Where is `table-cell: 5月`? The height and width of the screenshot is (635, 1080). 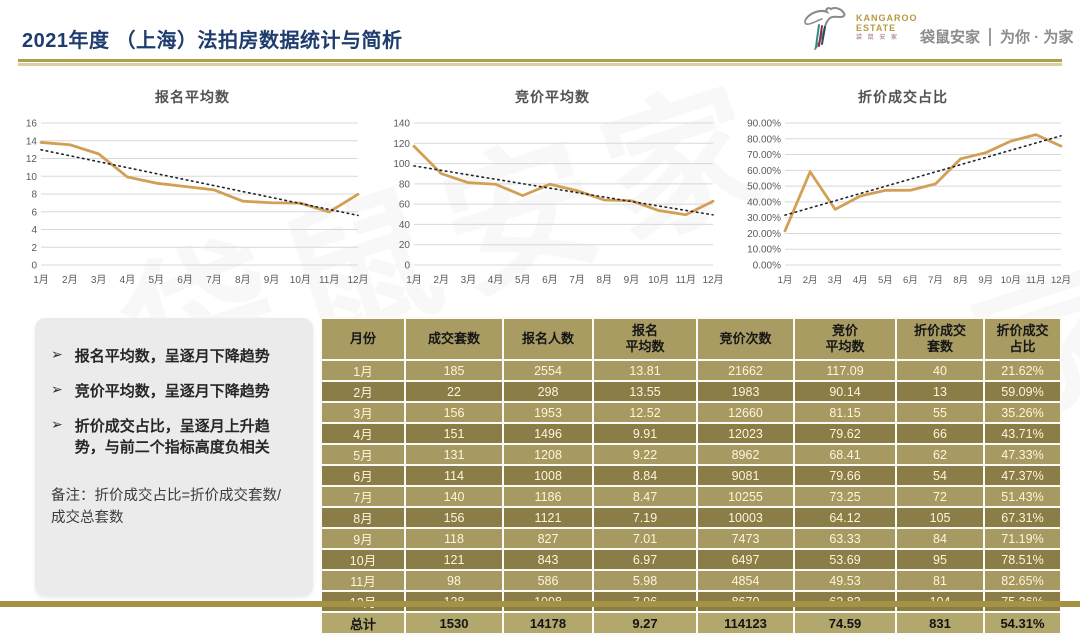
table-cell: 5月 is located at coordinates (363, 454).